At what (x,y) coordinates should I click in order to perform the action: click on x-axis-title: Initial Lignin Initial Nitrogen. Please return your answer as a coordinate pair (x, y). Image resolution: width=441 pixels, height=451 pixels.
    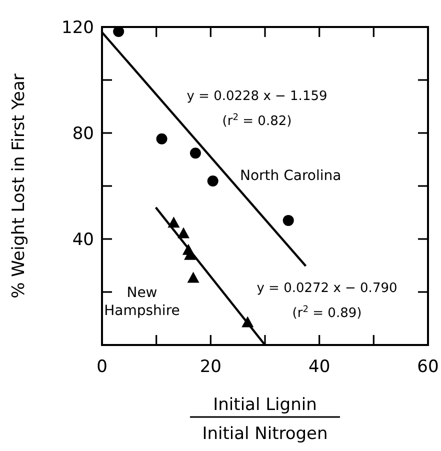
    Looking at the image, I should click on (265, 419).